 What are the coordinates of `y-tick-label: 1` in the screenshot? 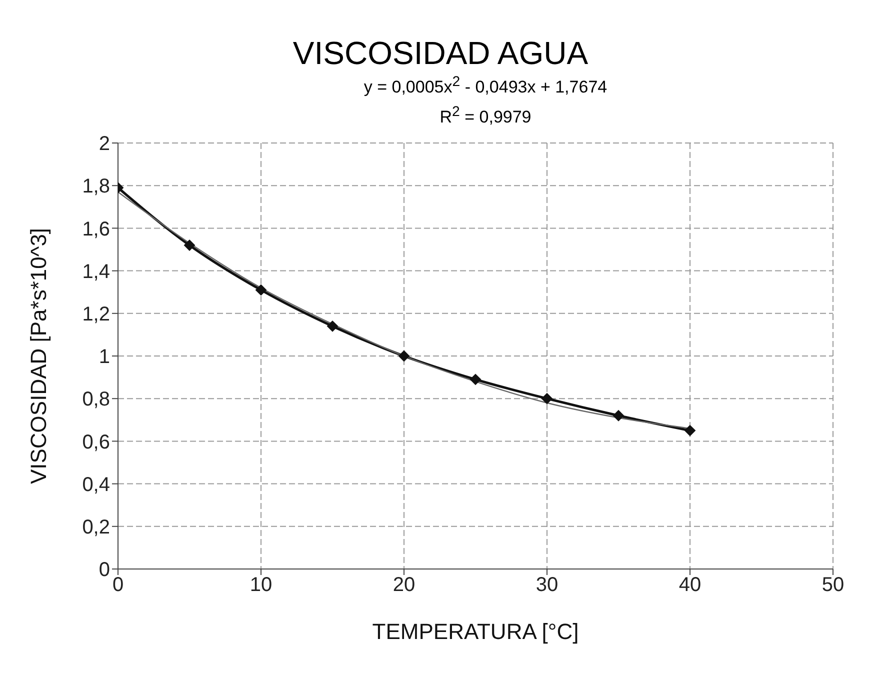 It's located at (104, 357).